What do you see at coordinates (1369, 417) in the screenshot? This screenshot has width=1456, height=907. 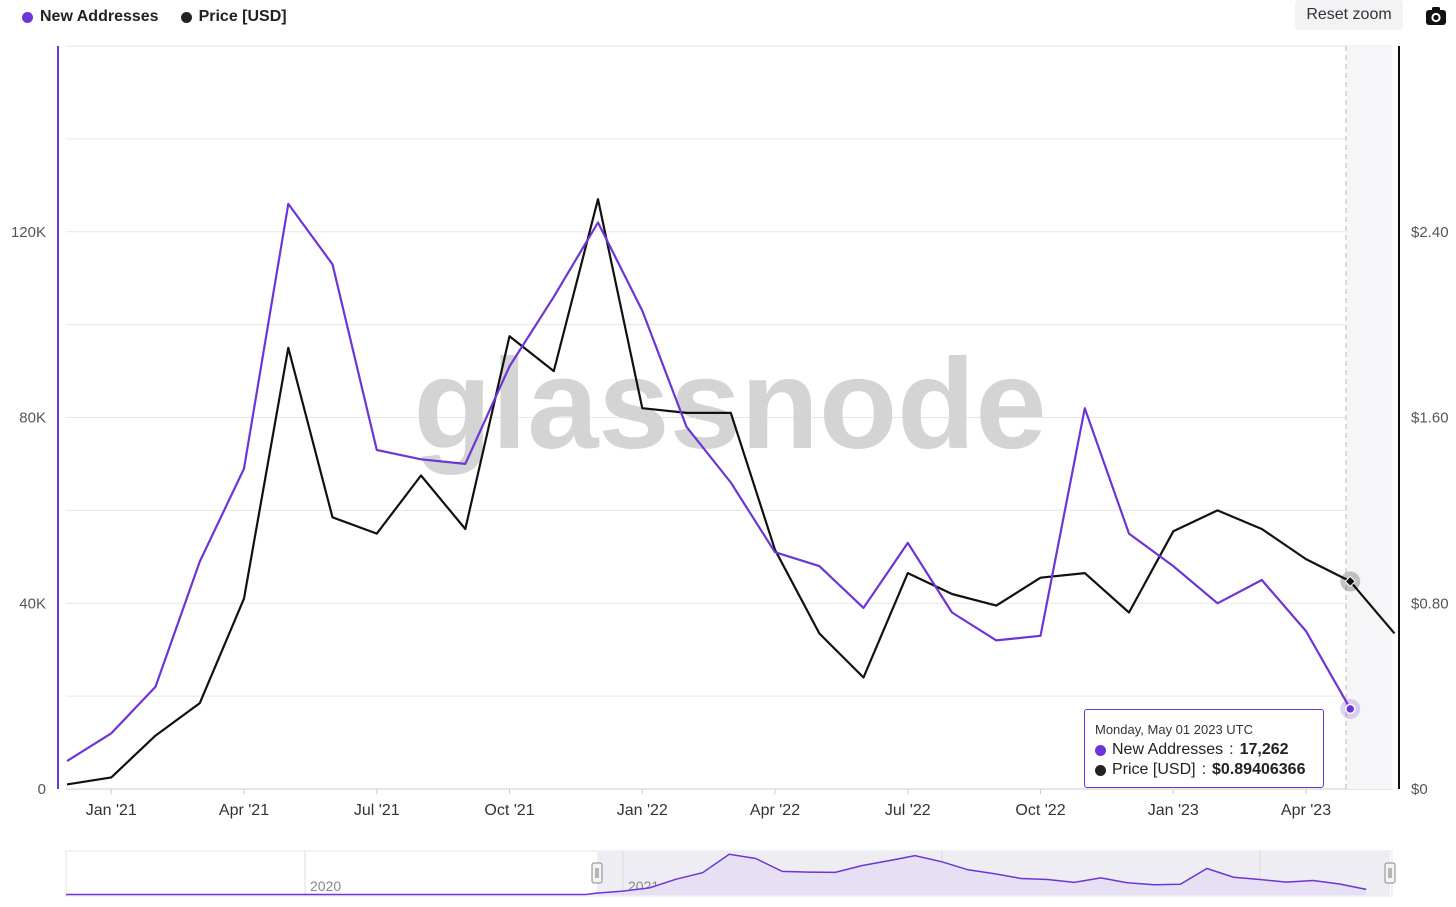 I see `hover-band` at bounding box center [1369, 417].